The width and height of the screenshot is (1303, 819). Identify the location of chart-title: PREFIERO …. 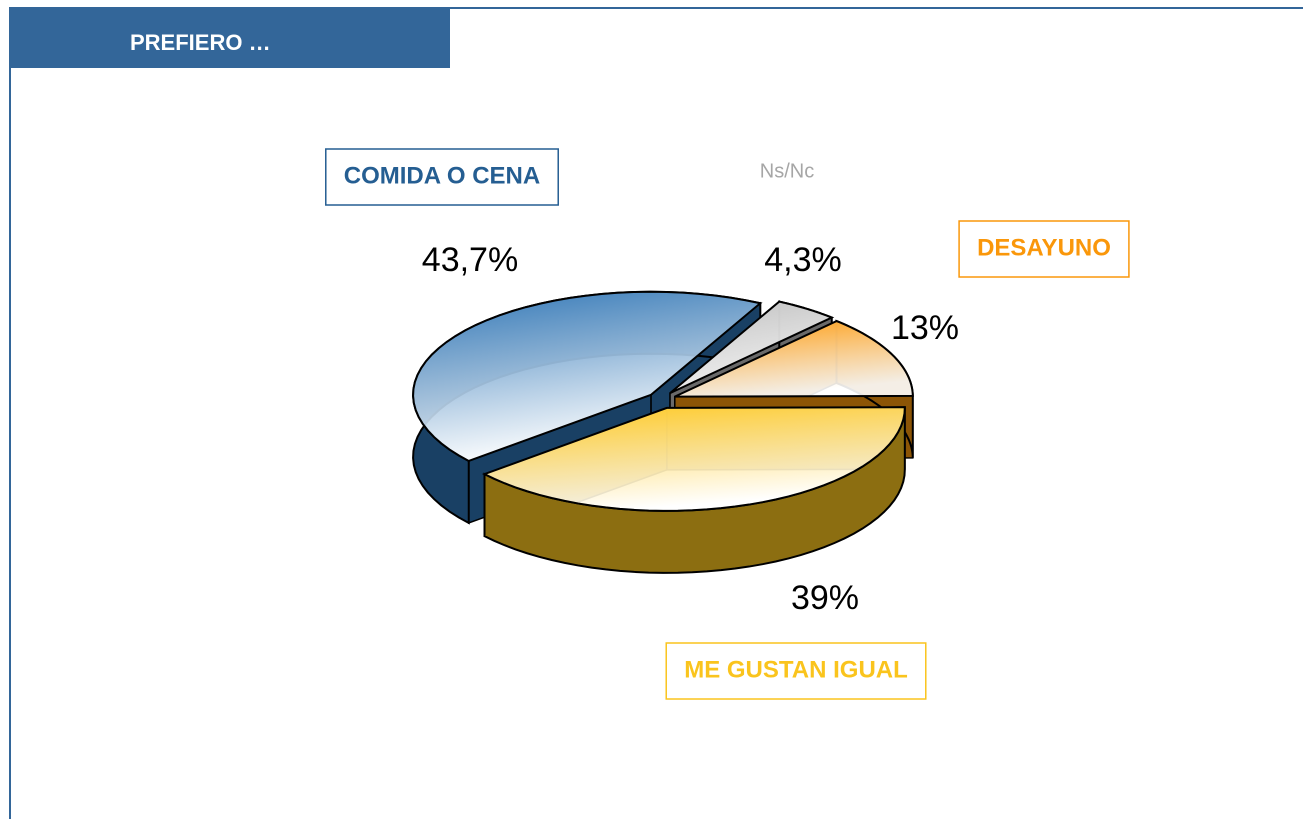
(200, 42).